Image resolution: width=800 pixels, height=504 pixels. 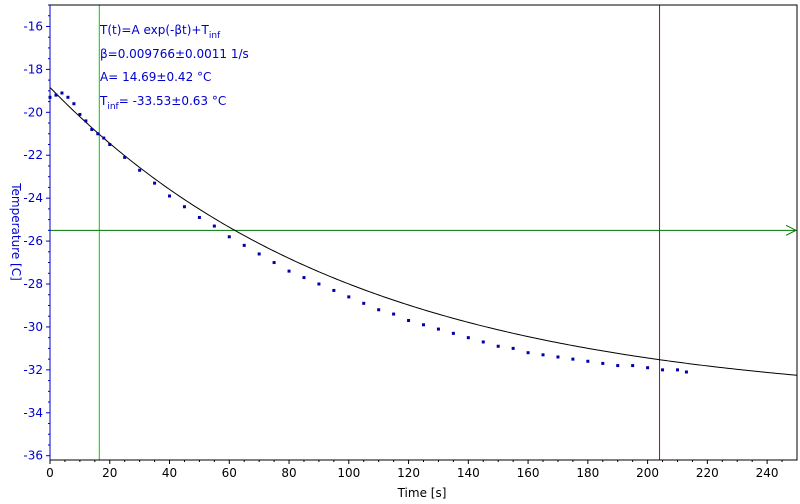 What do you see at coordinates (160, 32) in the screenshot?
I see `annotation-model: T(t)=A exp(-βt)+Tinf` at bounding box center [160, 32].